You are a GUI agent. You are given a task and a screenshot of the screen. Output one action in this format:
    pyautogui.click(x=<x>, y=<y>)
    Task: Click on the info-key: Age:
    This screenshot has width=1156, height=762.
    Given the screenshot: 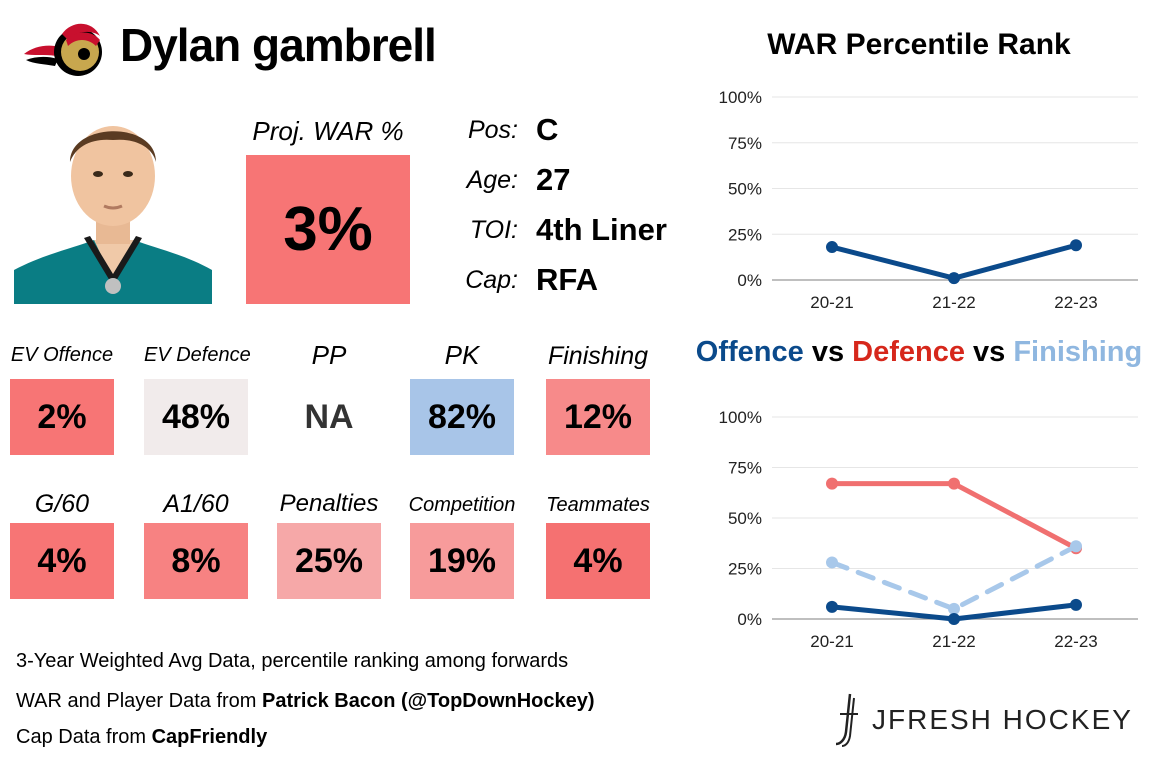 What is the action you would take?
    pyautogui.click(x=492, y=179)
    